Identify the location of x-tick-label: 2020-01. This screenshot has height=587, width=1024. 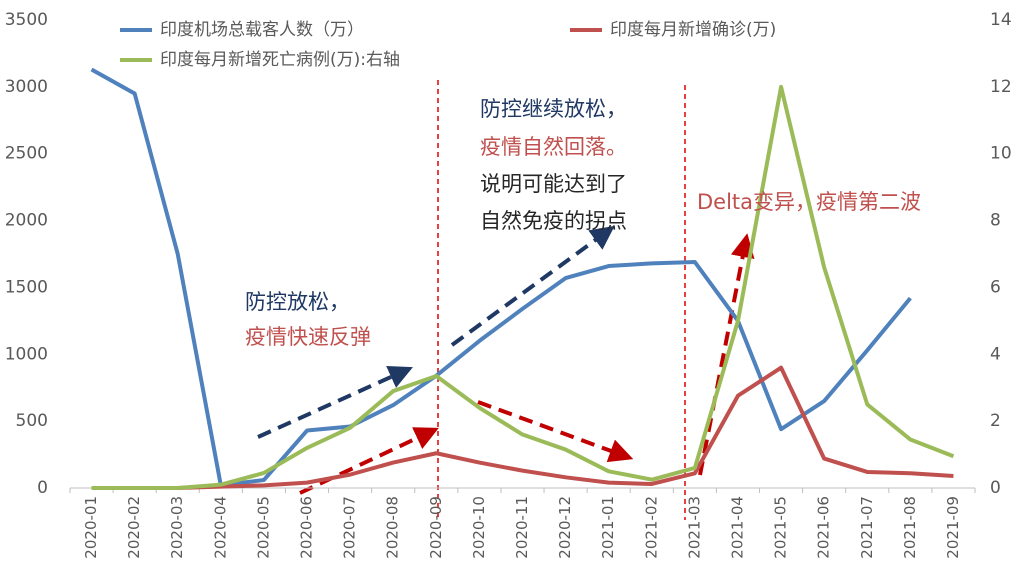
(91, 527).